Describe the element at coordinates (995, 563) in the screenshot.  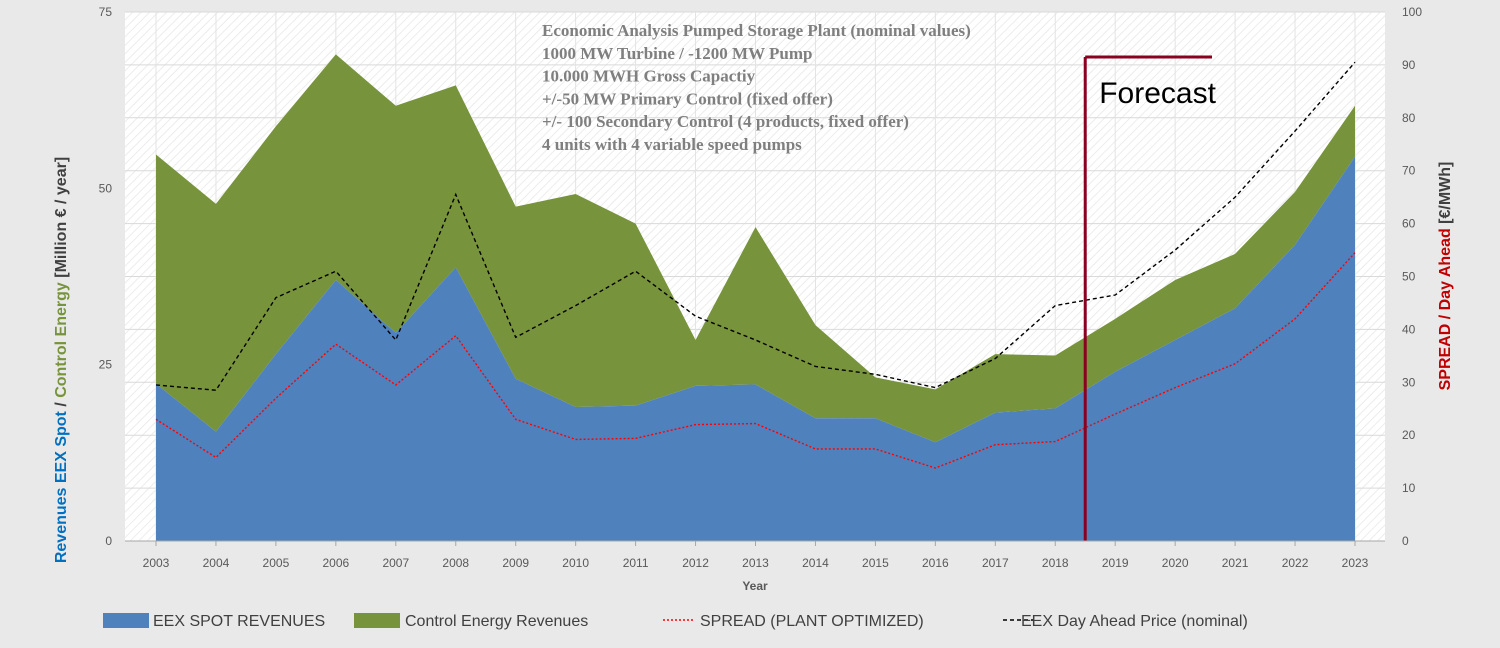
I see `x-tick-label: 2017` at that location.